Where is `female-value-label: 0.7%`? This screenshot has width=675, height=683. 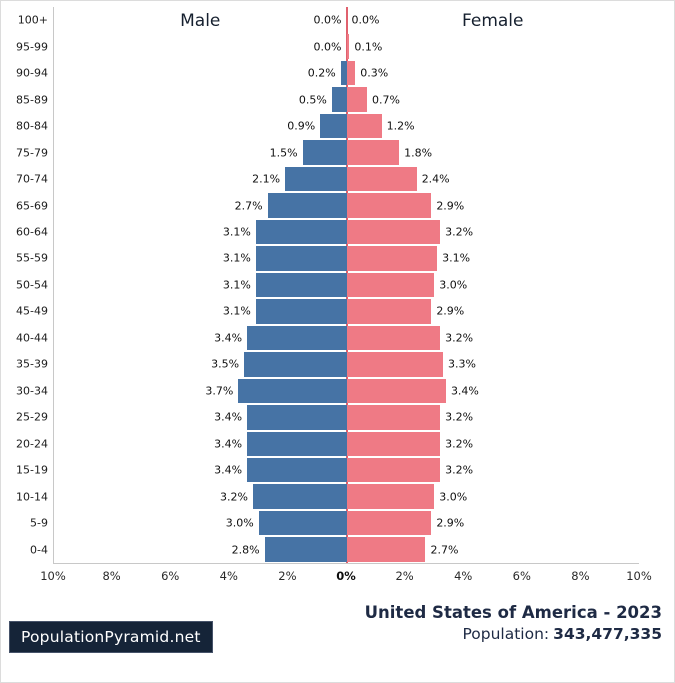
female-value-label: 0.7% is located at coordinates (385, 100).